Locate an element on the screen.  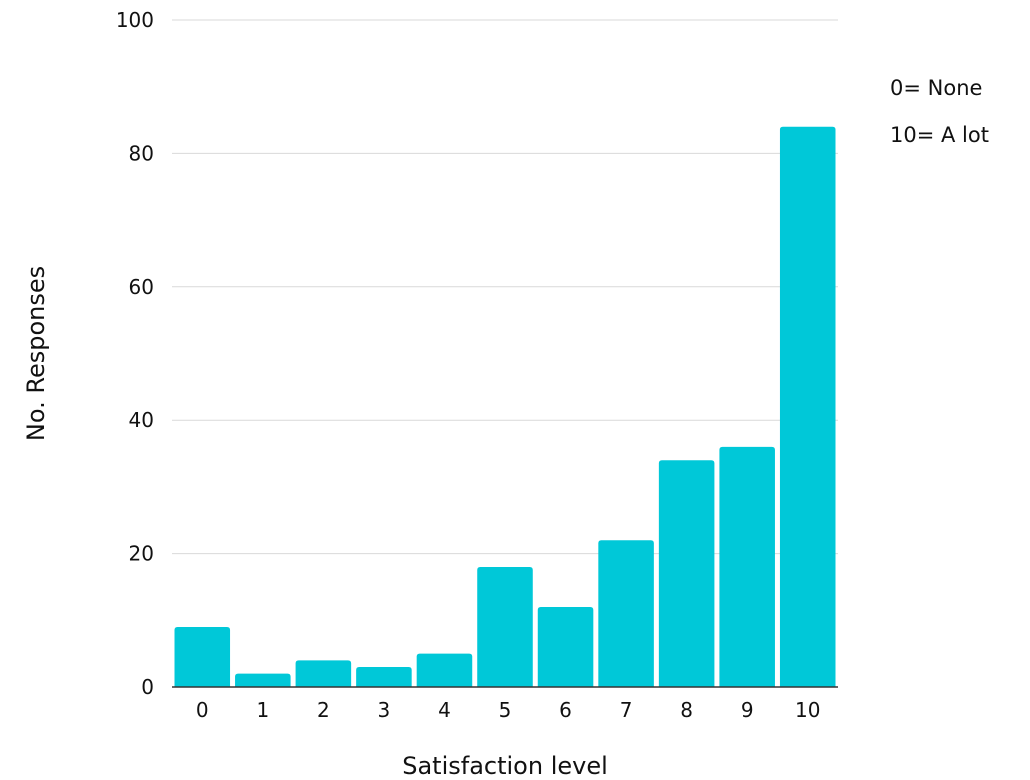
x-axis-ticks: 0 1 2 3 4 5 6 7 8 9 10 is located at coordinates (508, 710).